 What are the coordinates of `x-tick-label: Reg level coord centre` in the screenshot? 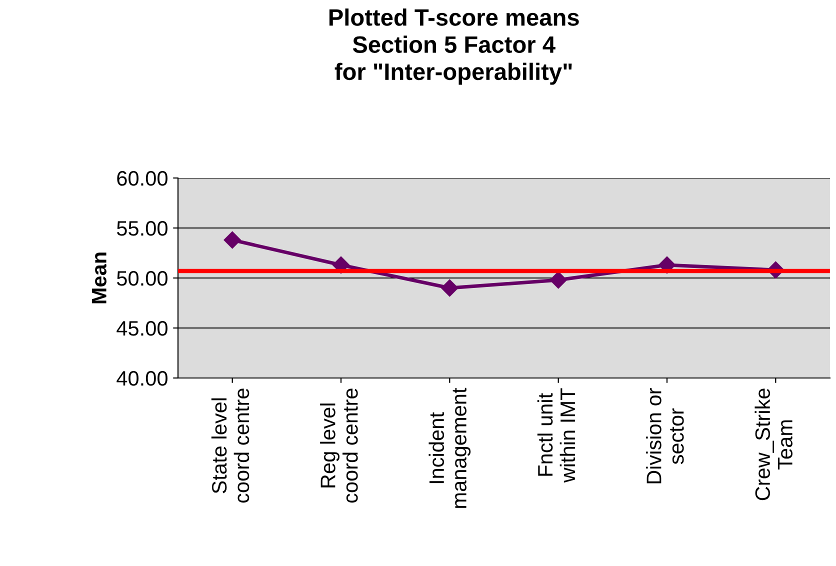 It's located at (339, 445).